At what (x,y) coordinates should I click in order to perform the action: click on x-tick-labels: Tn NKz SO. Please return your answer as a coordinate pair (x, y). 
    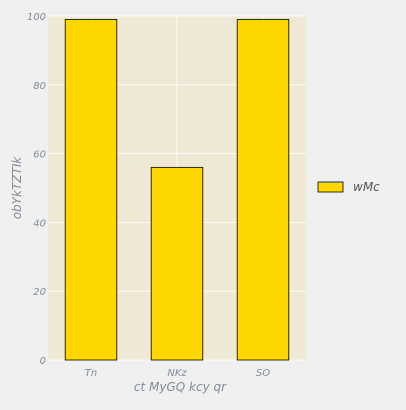
    Looking at the image, I should click on (177, 373).